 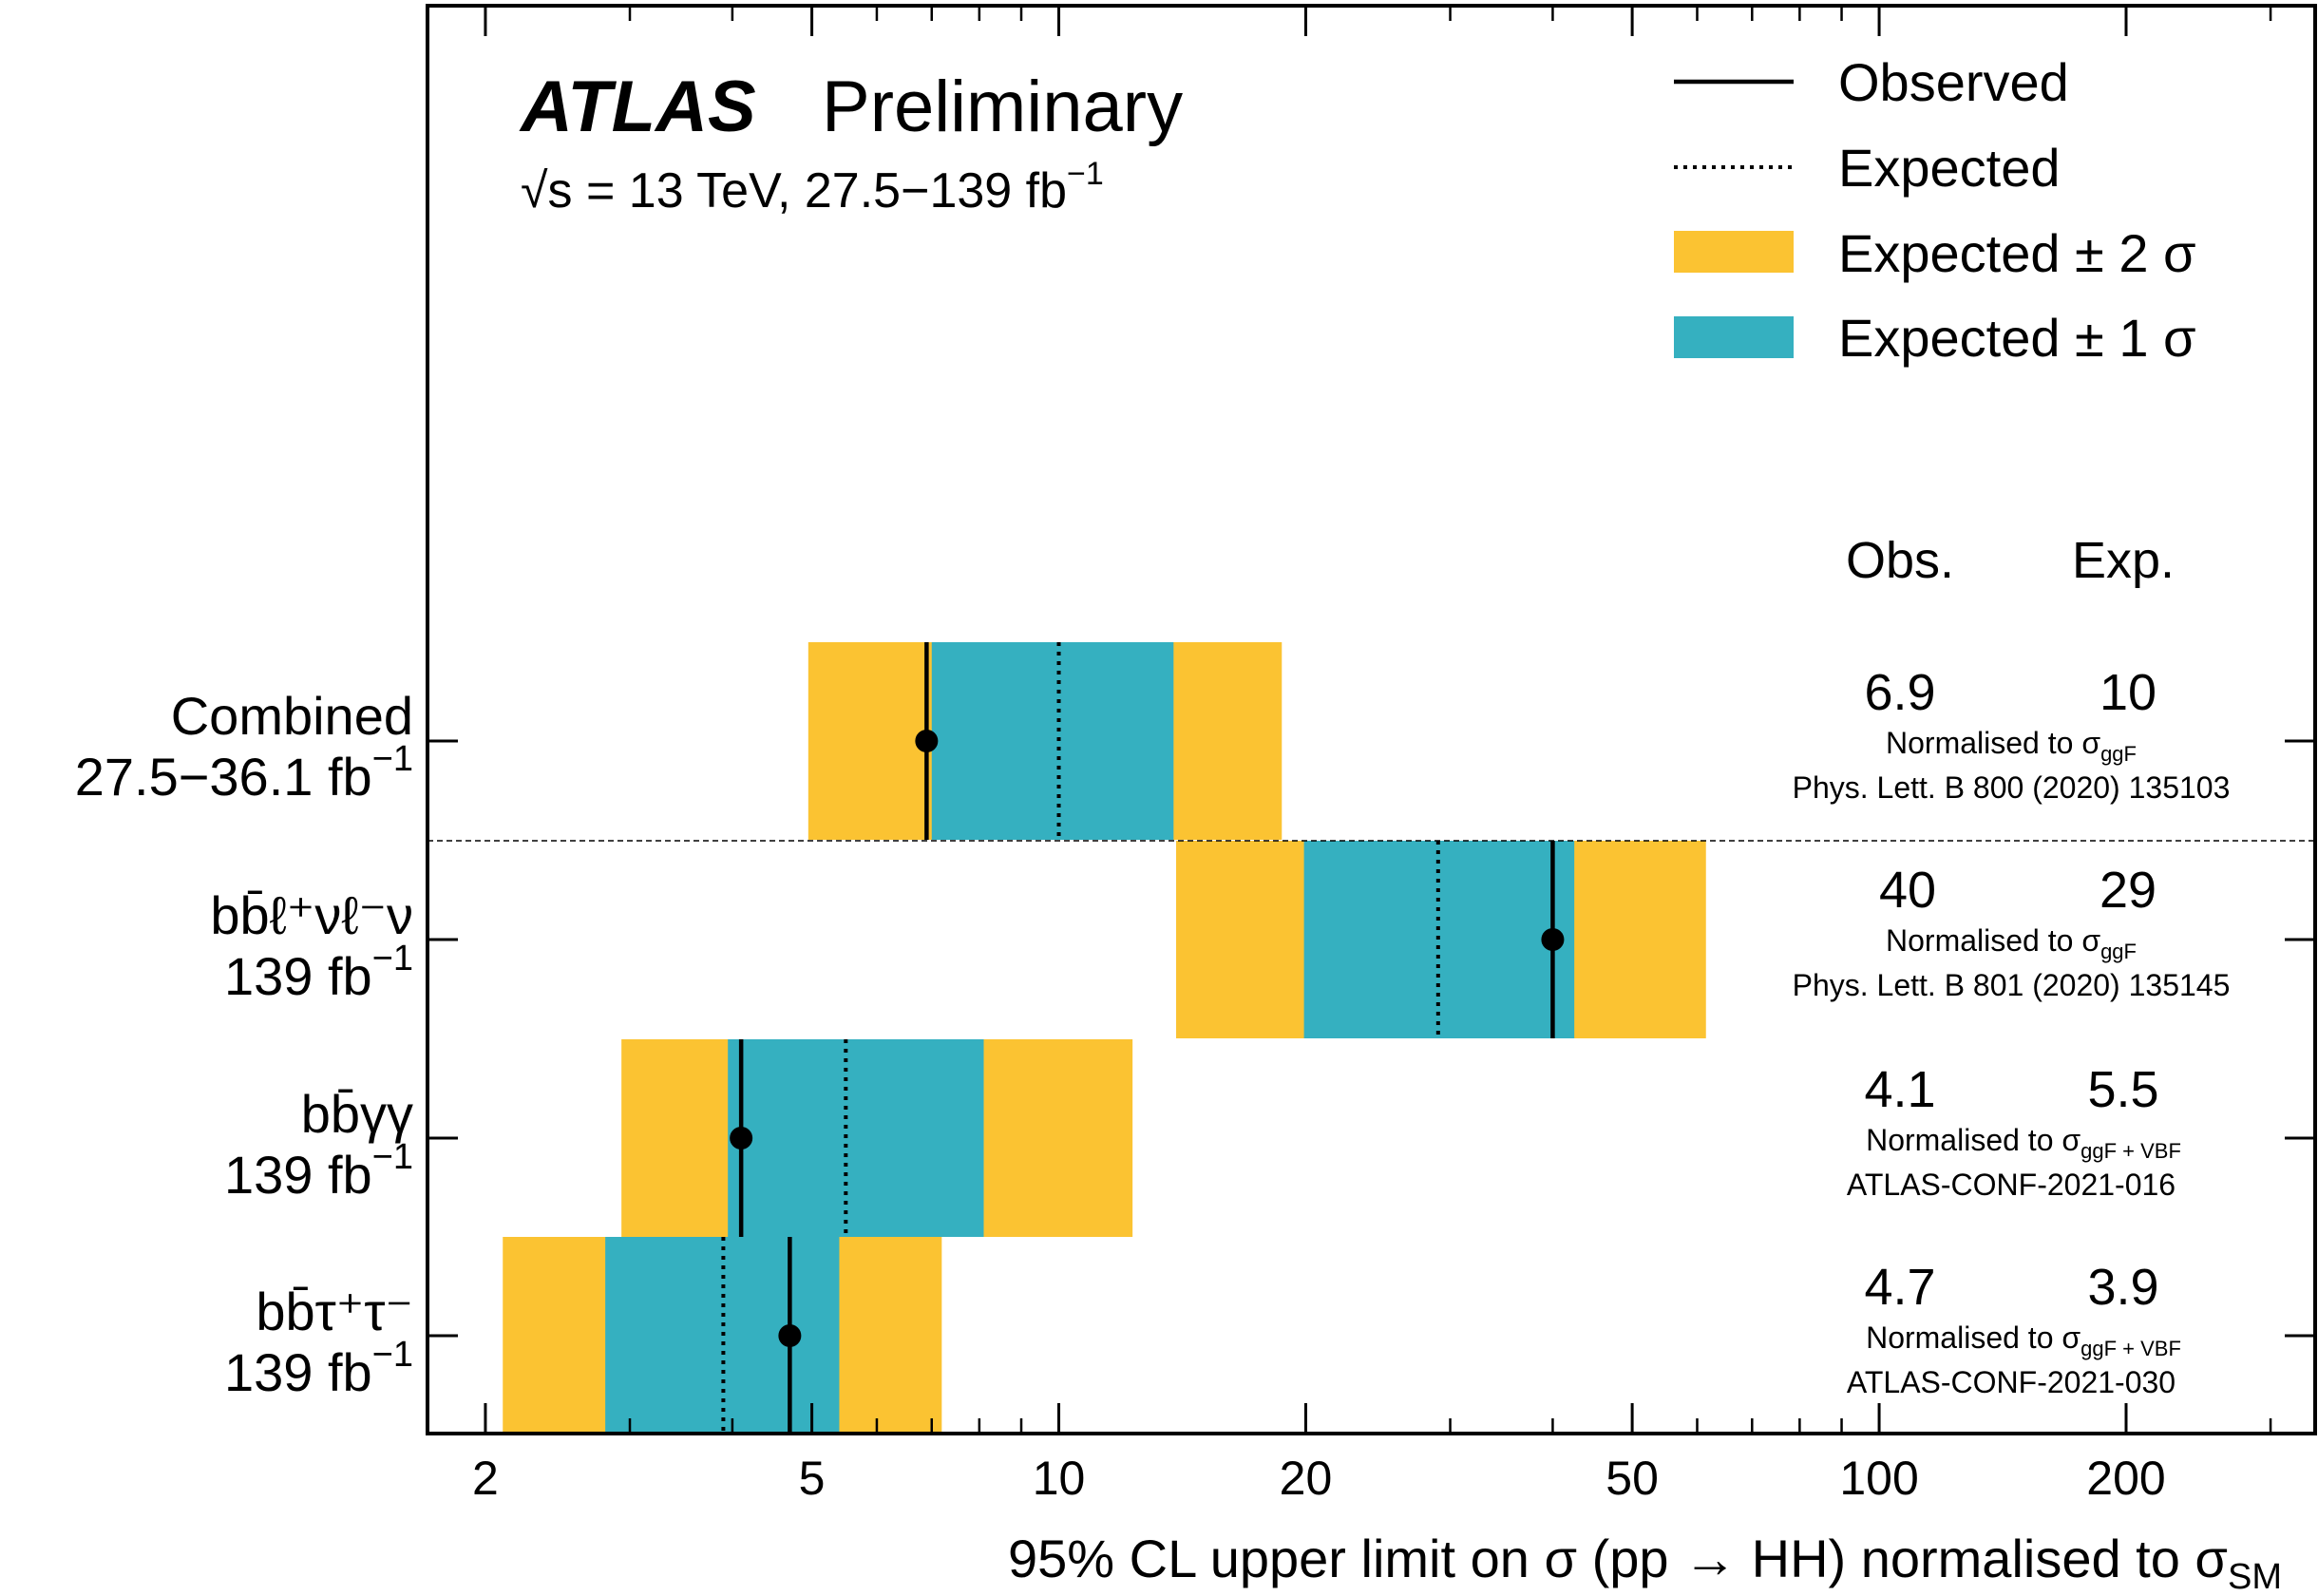 What do you see at coordinates (2125, 1478) in the screenshot?
I see `x-tick-label: 200` at bounding box center [2125, 1478].